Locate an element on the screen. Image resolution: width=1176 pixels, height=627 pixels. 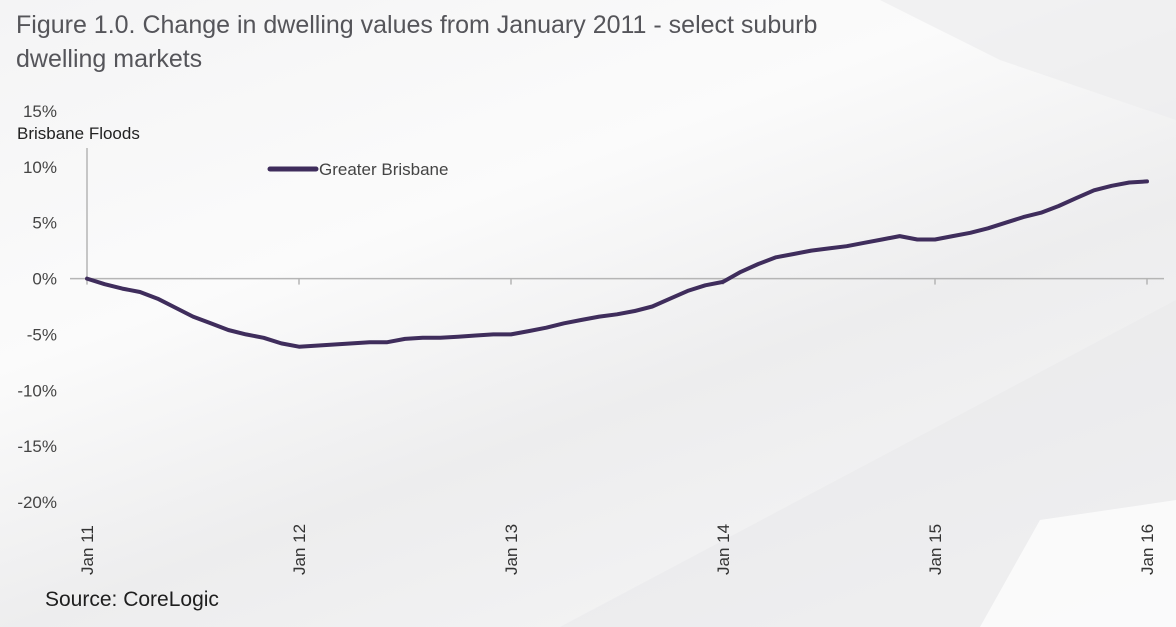
x-tick-label: Jan 13 is located at coordinates (511, 549).